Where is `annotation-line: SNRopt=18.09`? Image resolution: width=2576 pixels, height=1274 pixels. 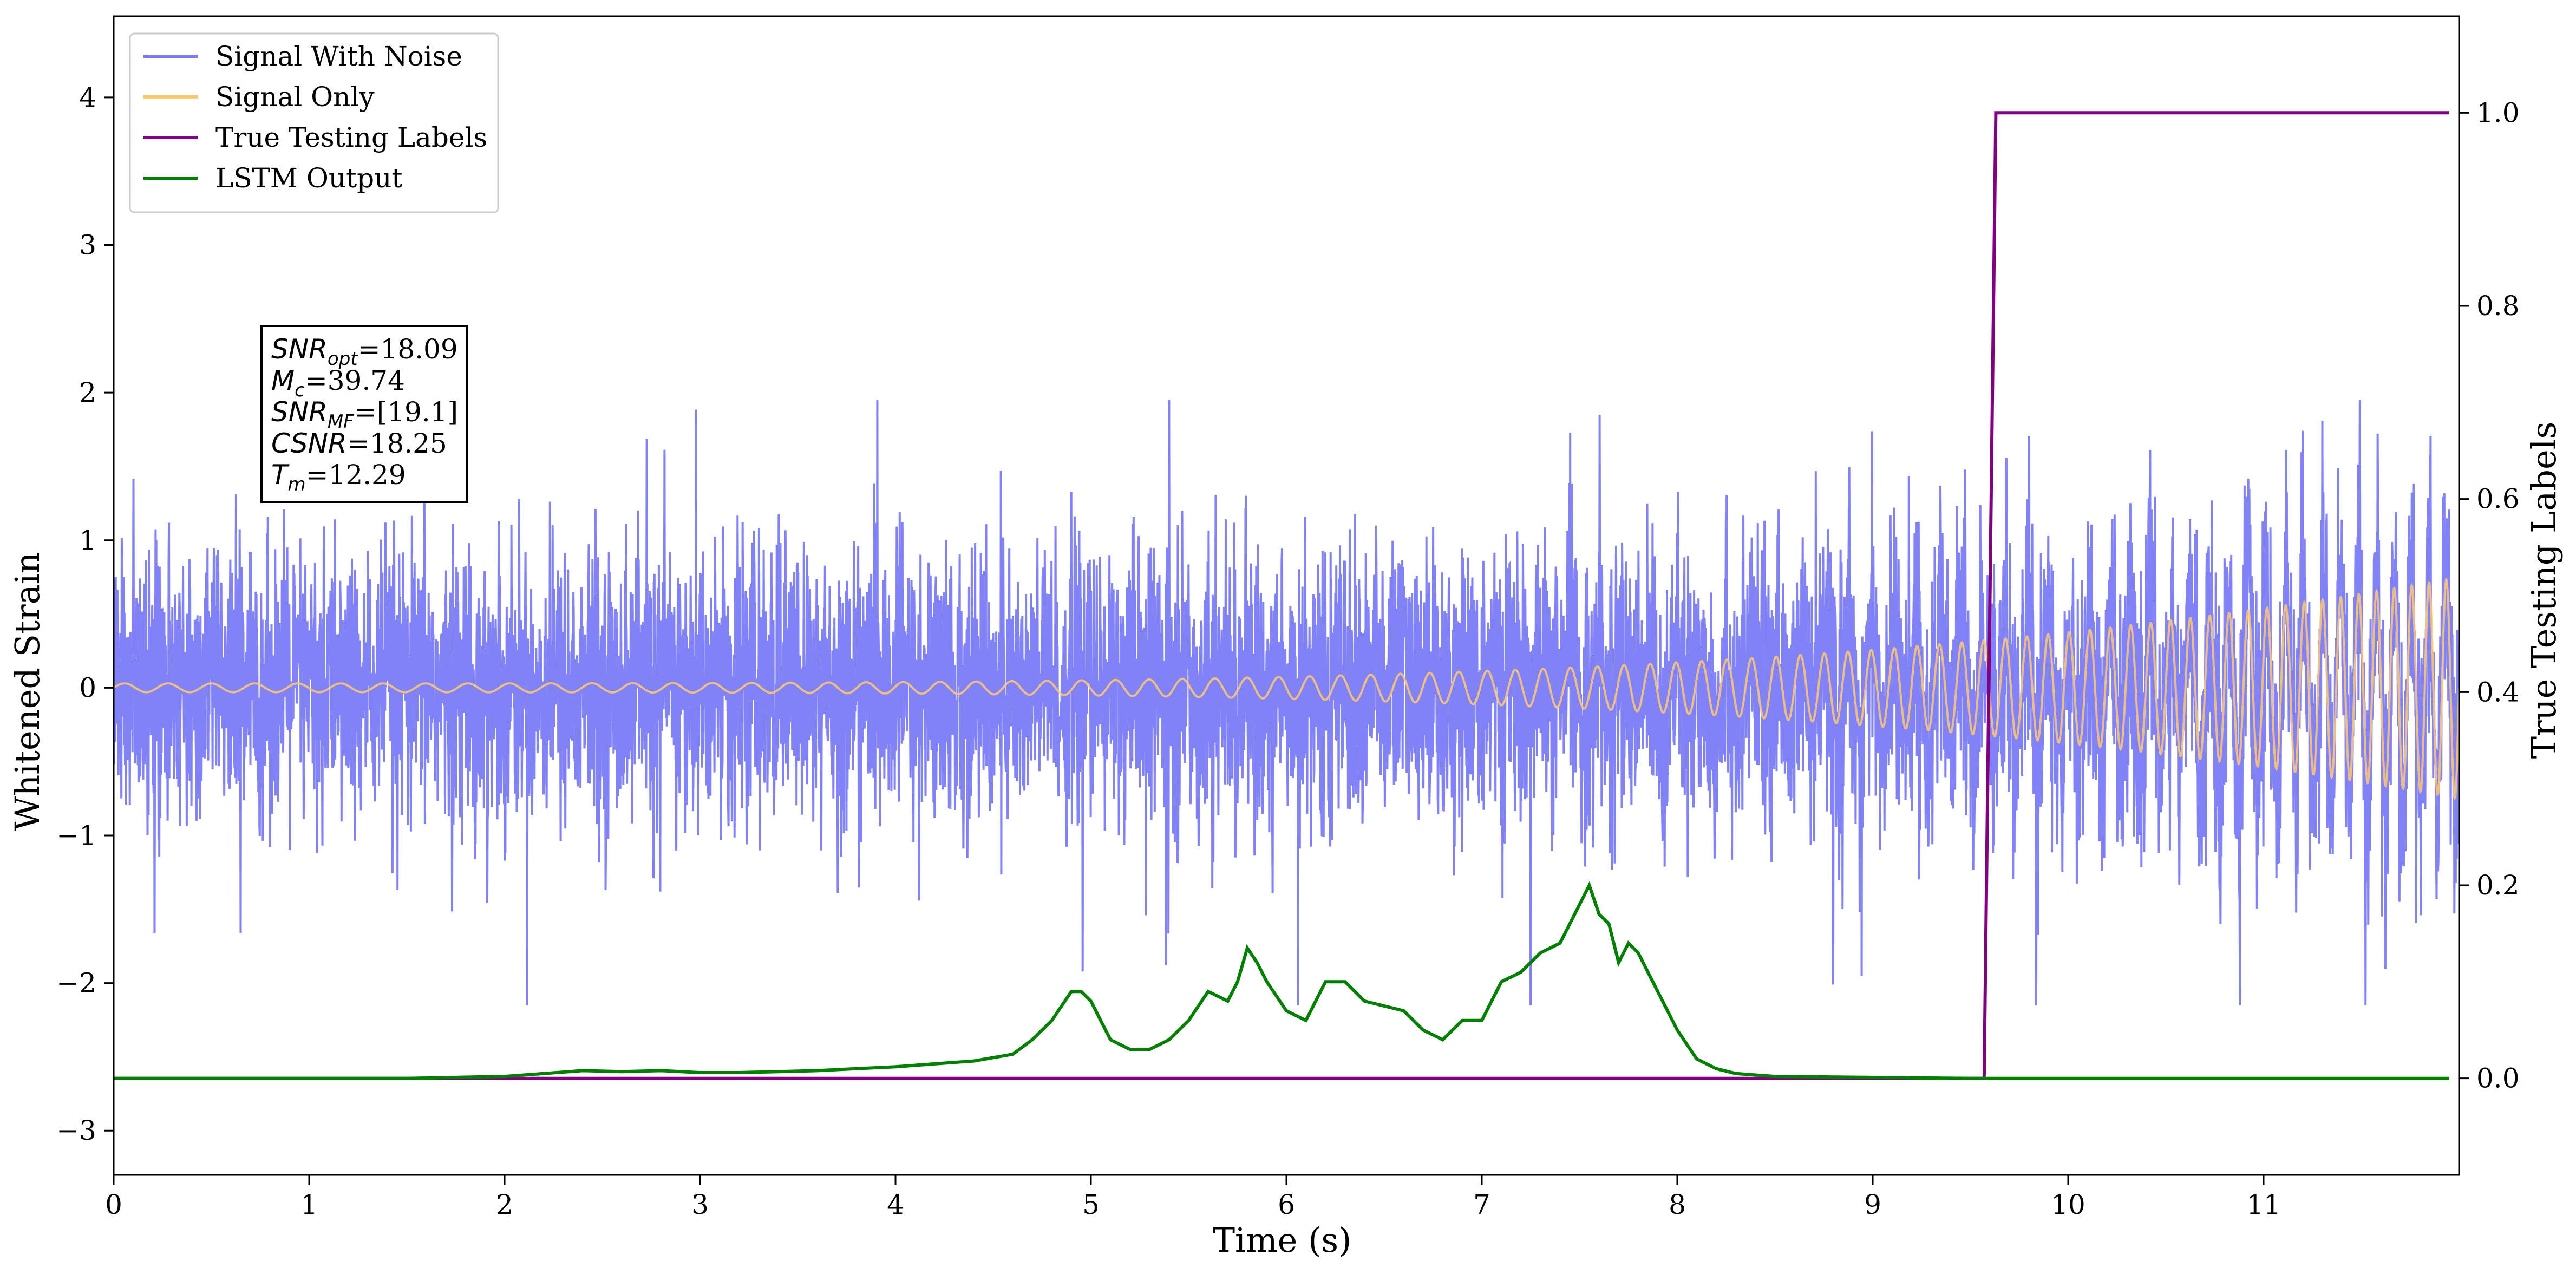
annotation-line: SNRopt=18.09 is located at coordinates (365, 352).